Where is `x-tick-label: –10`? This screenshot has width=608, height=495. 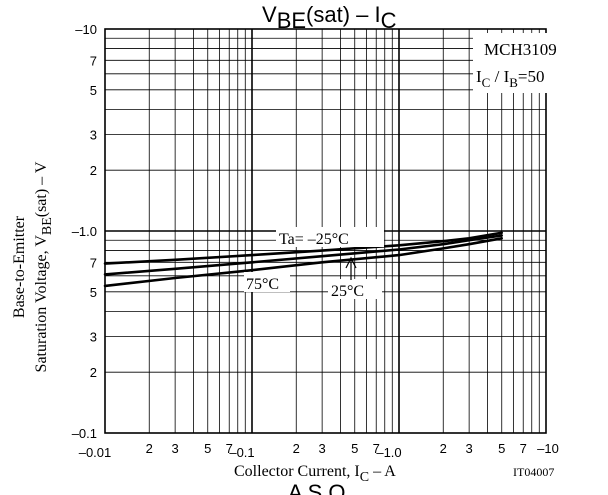 x-tick-label: –10 is located at coordinates (548, 448).